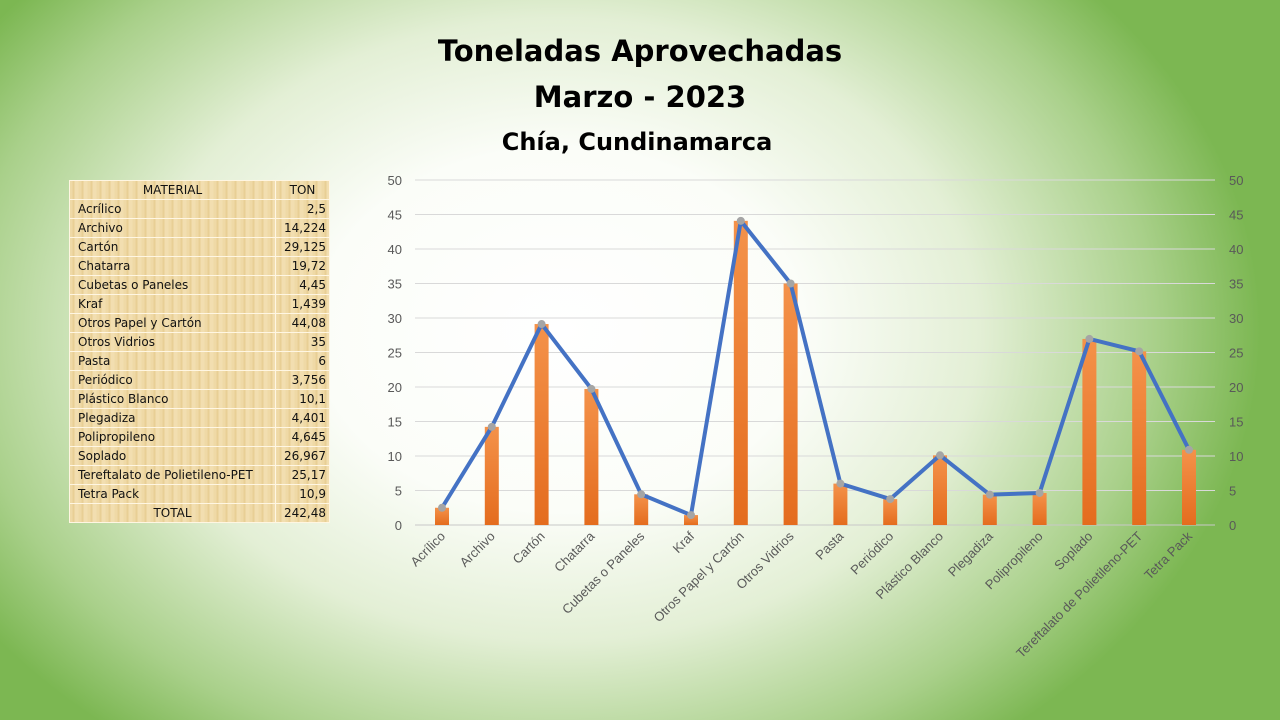 The image size is (1280, 720). What do you see at coordinates (302, 513) in the screenshot?
I see `total-value: 242,48` at bounding box center [302, 513].